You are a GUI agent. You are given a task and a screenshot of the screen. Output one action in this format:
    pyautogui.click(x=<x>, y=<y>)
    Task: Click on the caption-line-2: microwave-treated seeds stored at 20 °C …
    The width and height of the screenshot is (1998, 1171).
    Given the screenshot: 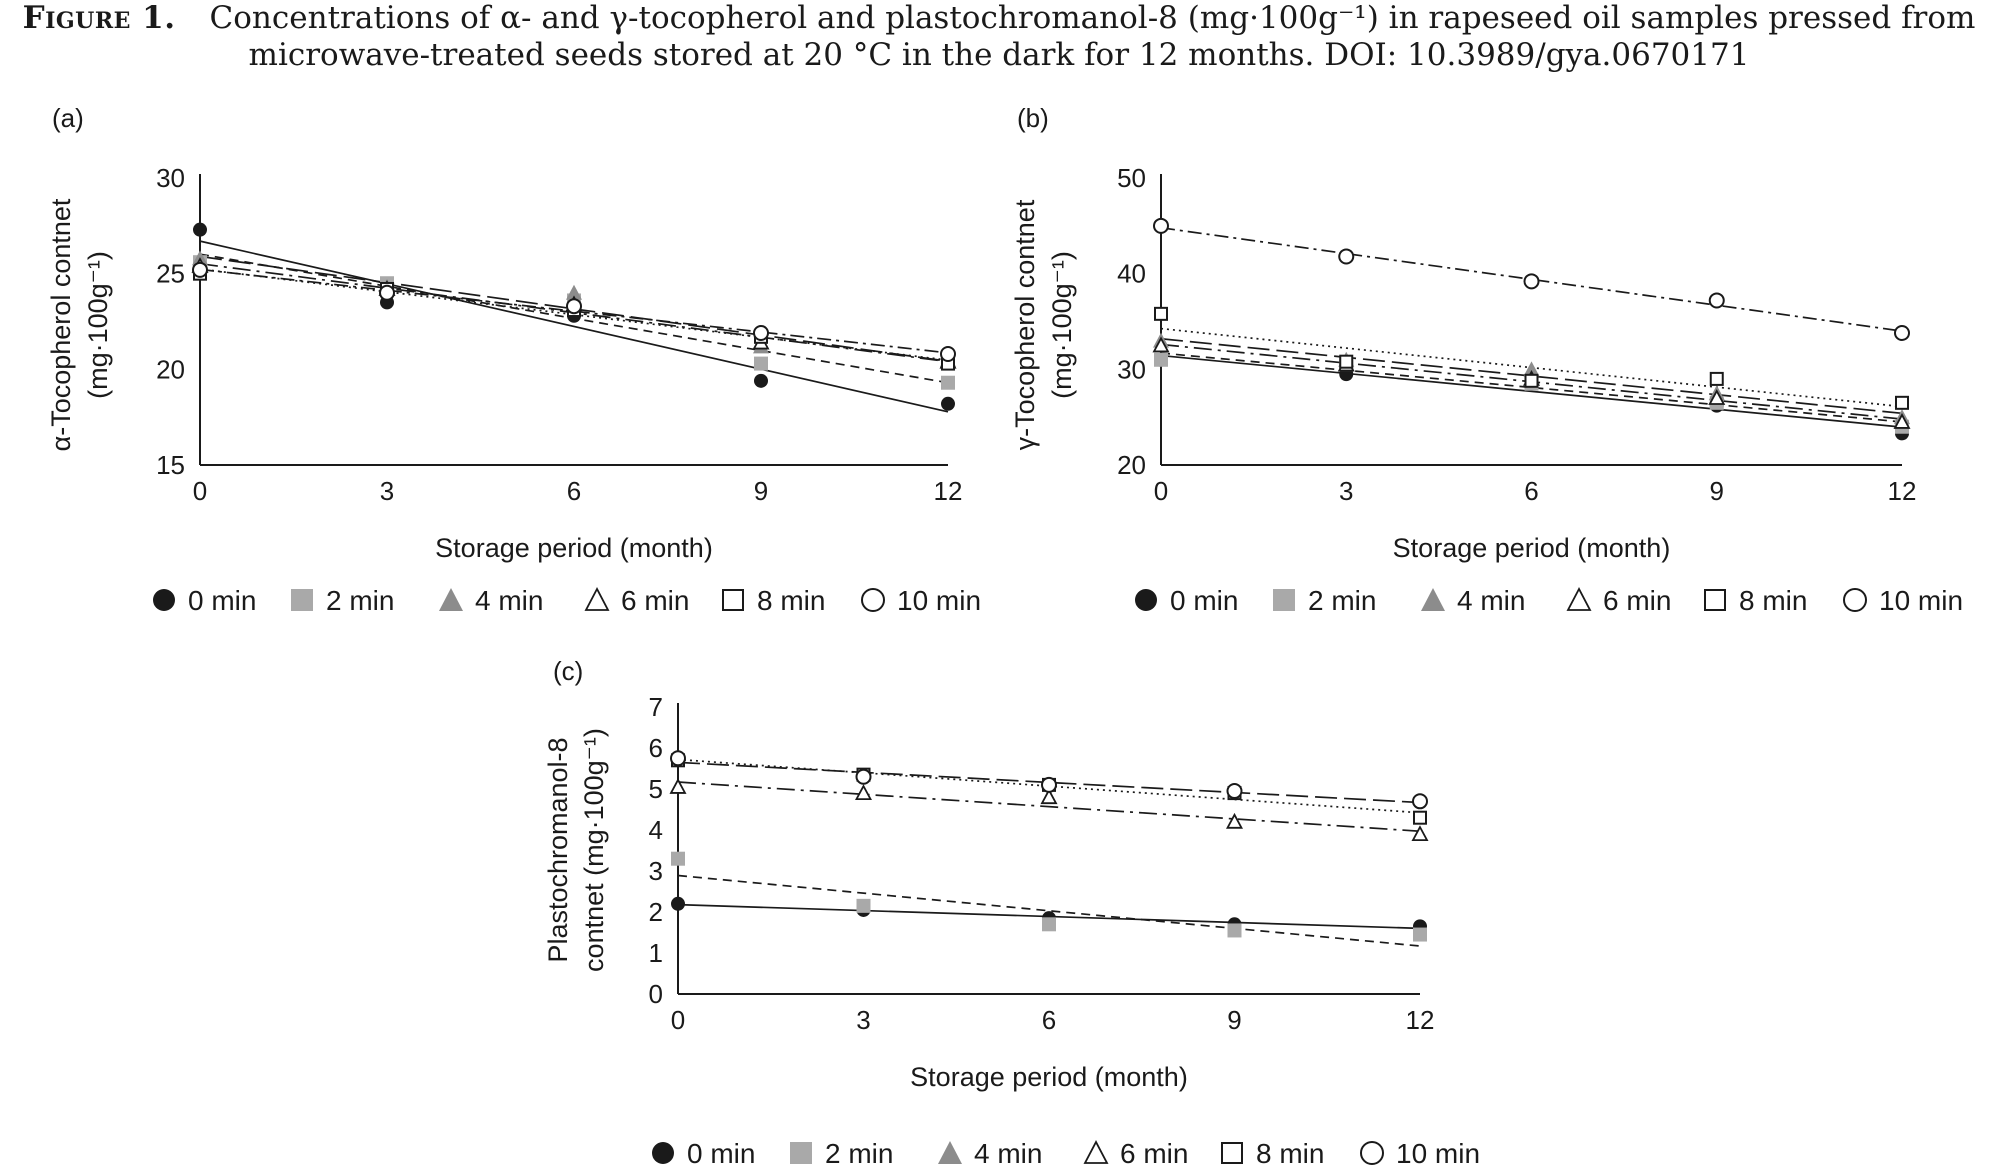 What is the action you would take?
    pyautogui.click(x=999, y=55)
    